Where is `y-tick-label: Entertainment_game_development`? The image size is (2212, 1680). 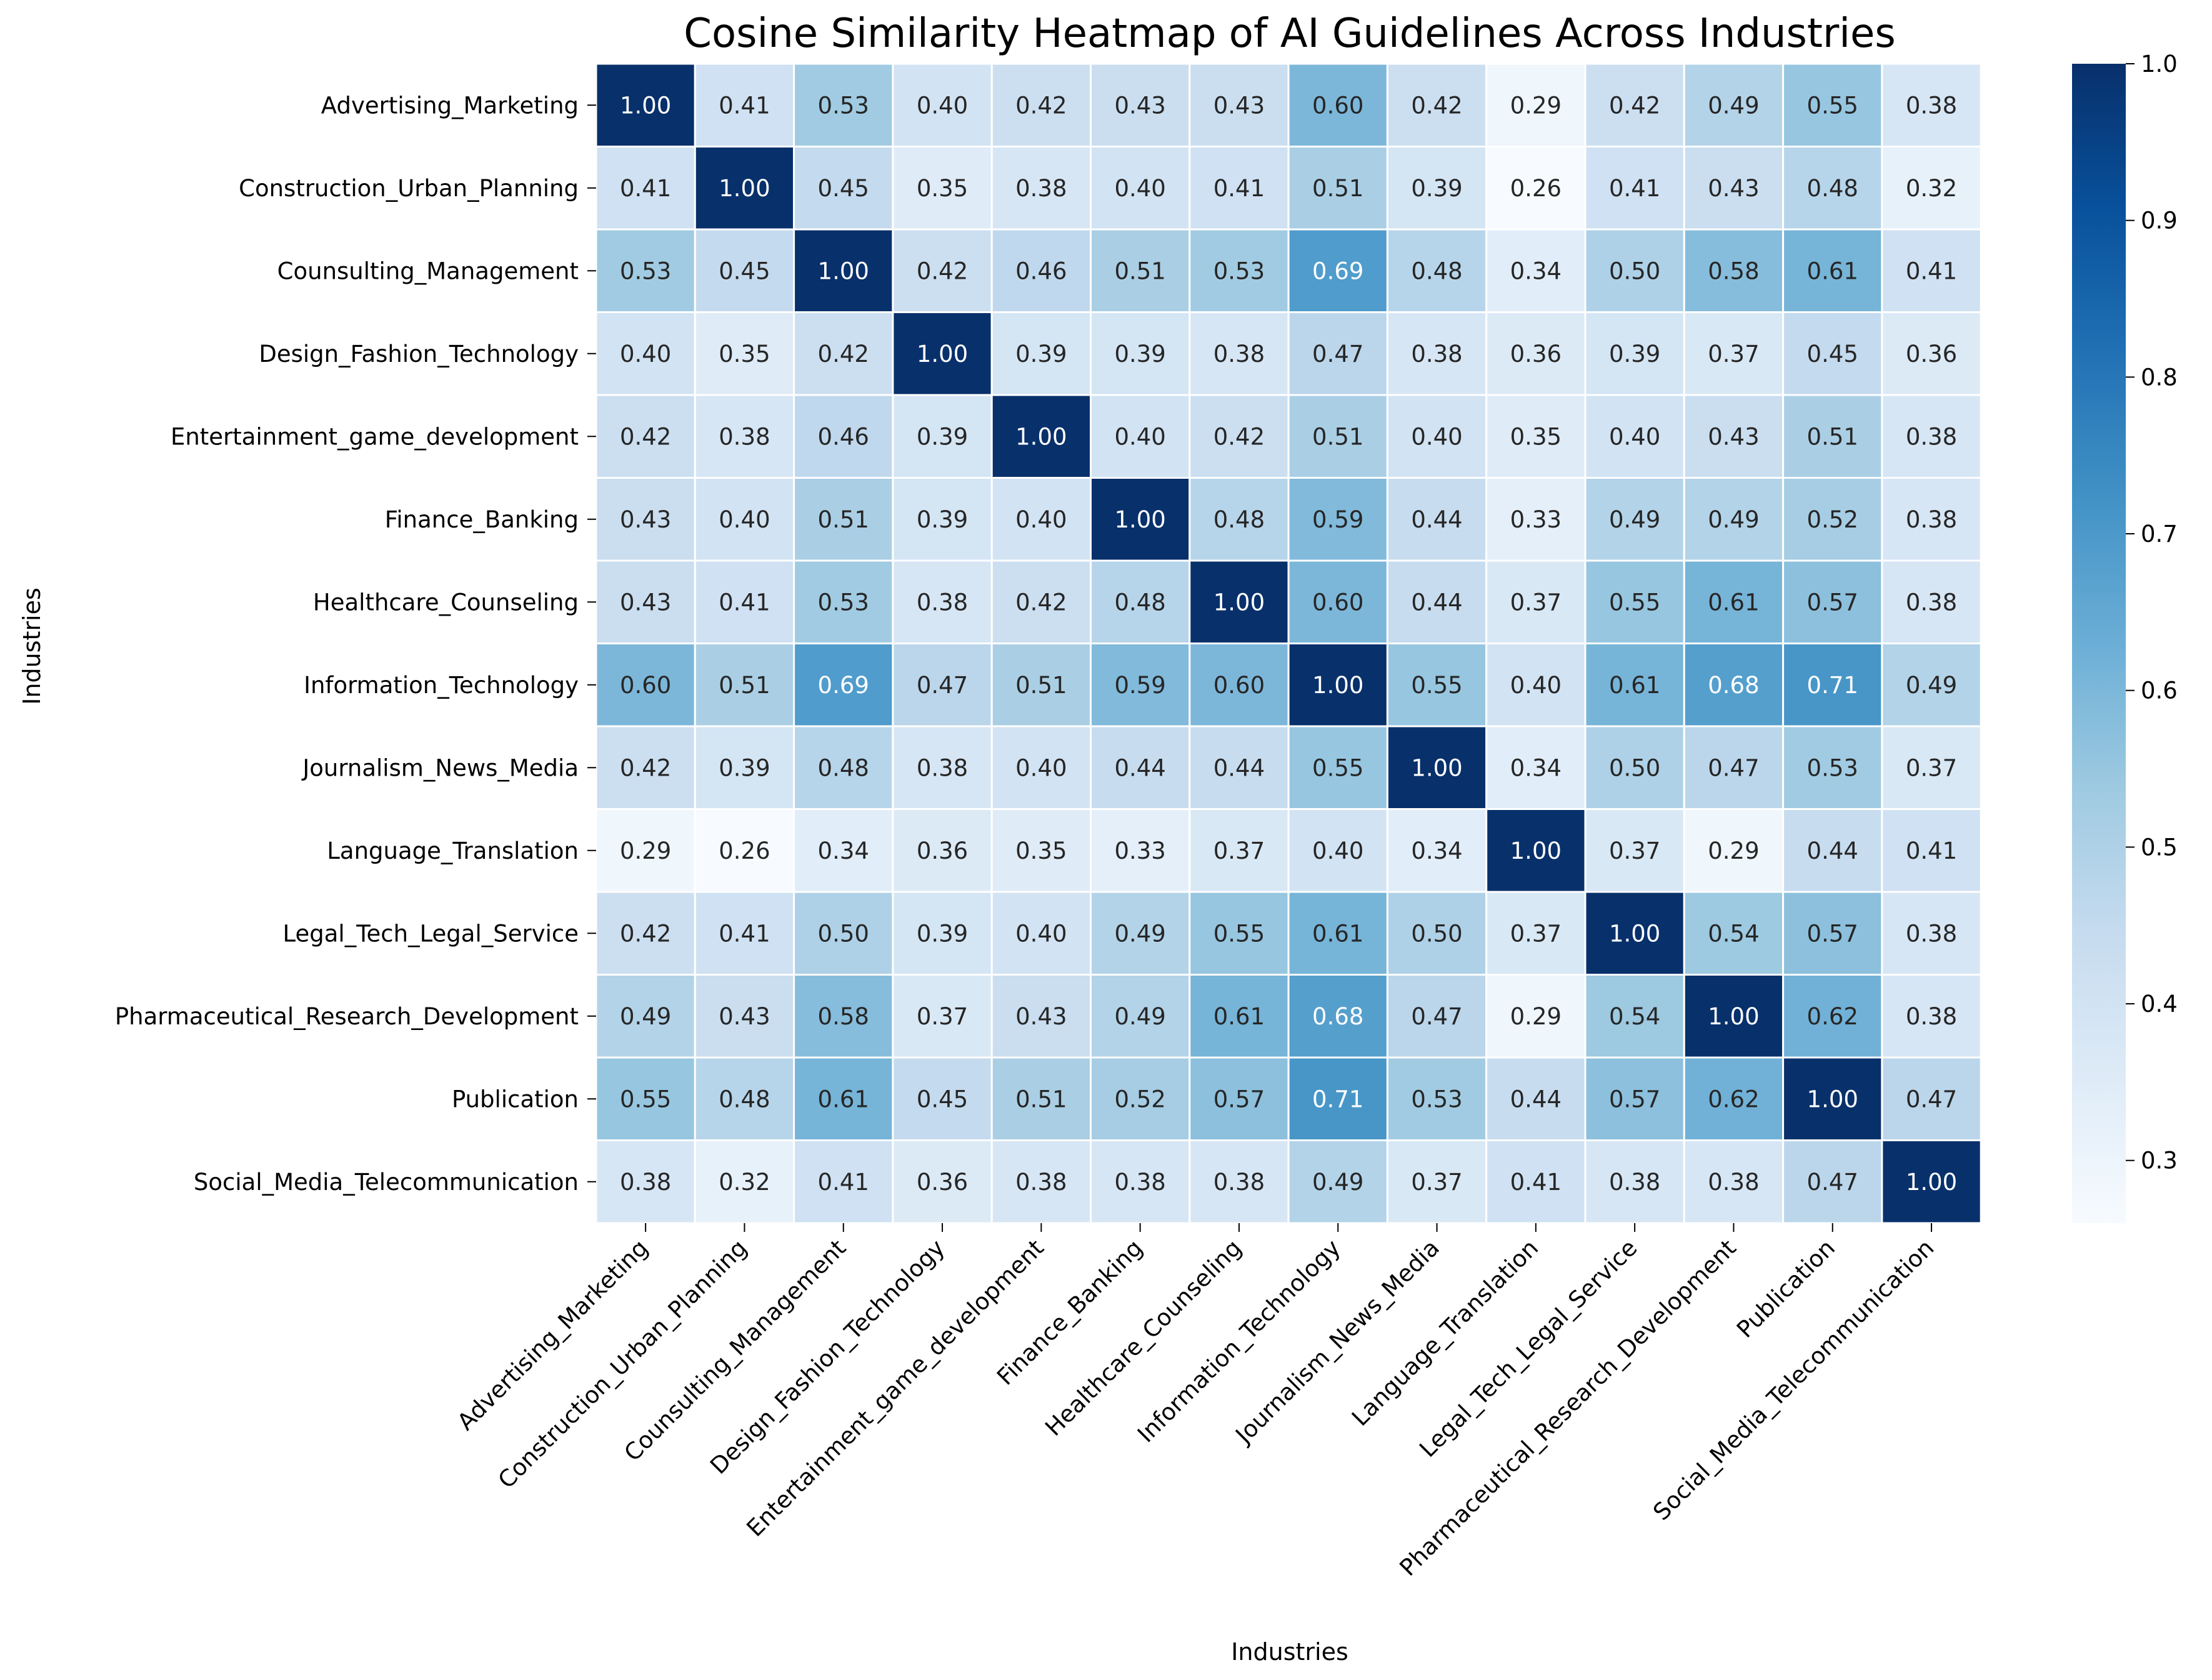
y-tick-label: Entertainment_game_development is located at coordinates (375, 437).